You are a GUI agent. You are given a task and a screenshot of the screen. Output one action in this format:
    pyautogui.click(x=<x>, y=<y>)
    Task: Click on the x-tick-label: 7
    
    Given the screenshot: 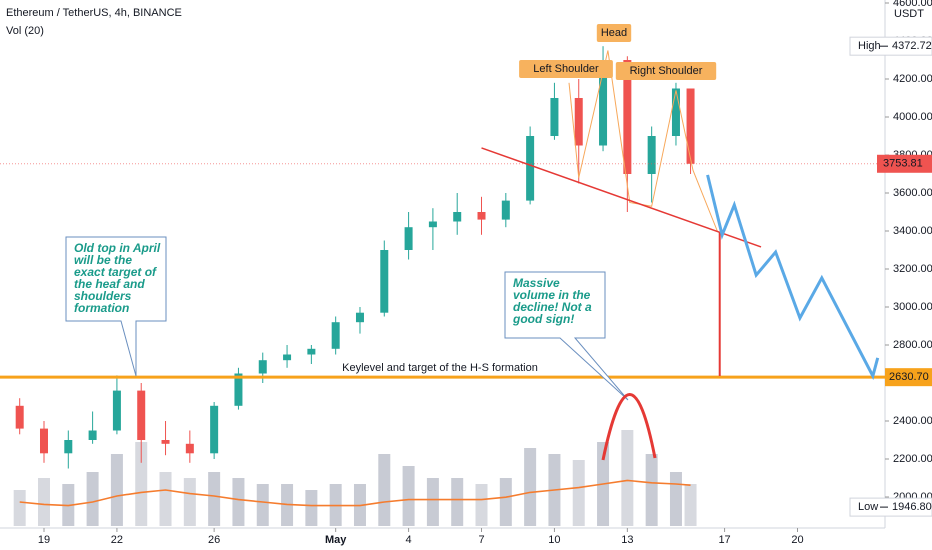 What is the action you would take?
    pyautogui.click(x=481, y=540)
    